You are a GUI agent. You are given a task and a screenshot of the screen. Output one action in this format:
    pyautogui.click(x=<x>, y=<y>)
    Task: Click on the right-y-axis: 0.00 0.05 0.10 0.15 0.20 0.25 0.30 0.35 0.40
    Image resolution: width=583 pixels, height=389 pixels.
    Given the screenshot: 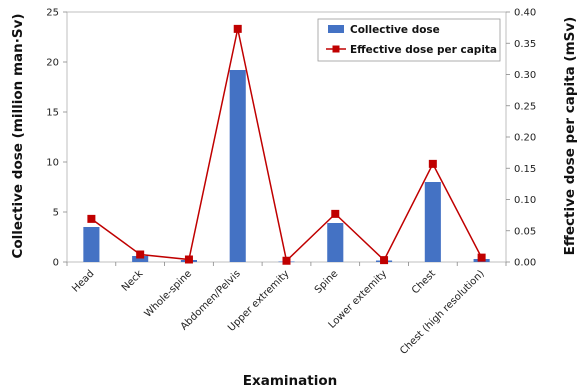 What is the action you would take?
    pyautogui.click(x=521, y=138)
    